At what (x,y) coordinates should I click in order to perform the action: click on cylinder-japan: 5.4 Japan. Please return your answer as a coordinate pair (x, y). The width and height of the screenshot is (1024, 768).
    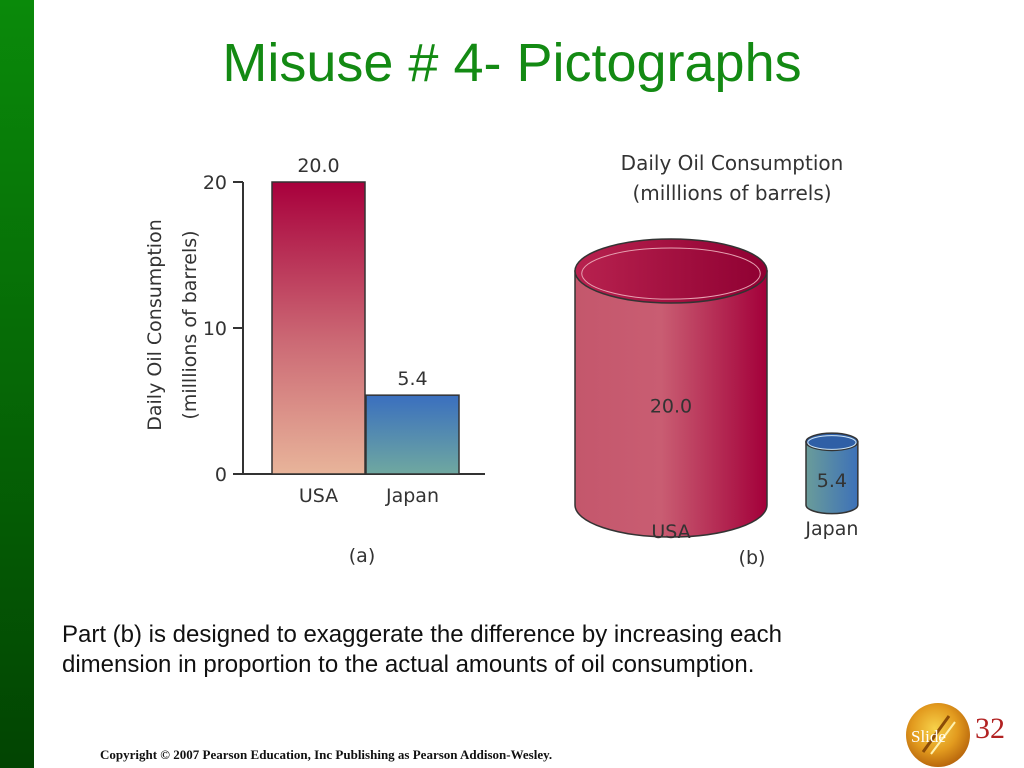
    Looking at the image, I should click on (831, 486).